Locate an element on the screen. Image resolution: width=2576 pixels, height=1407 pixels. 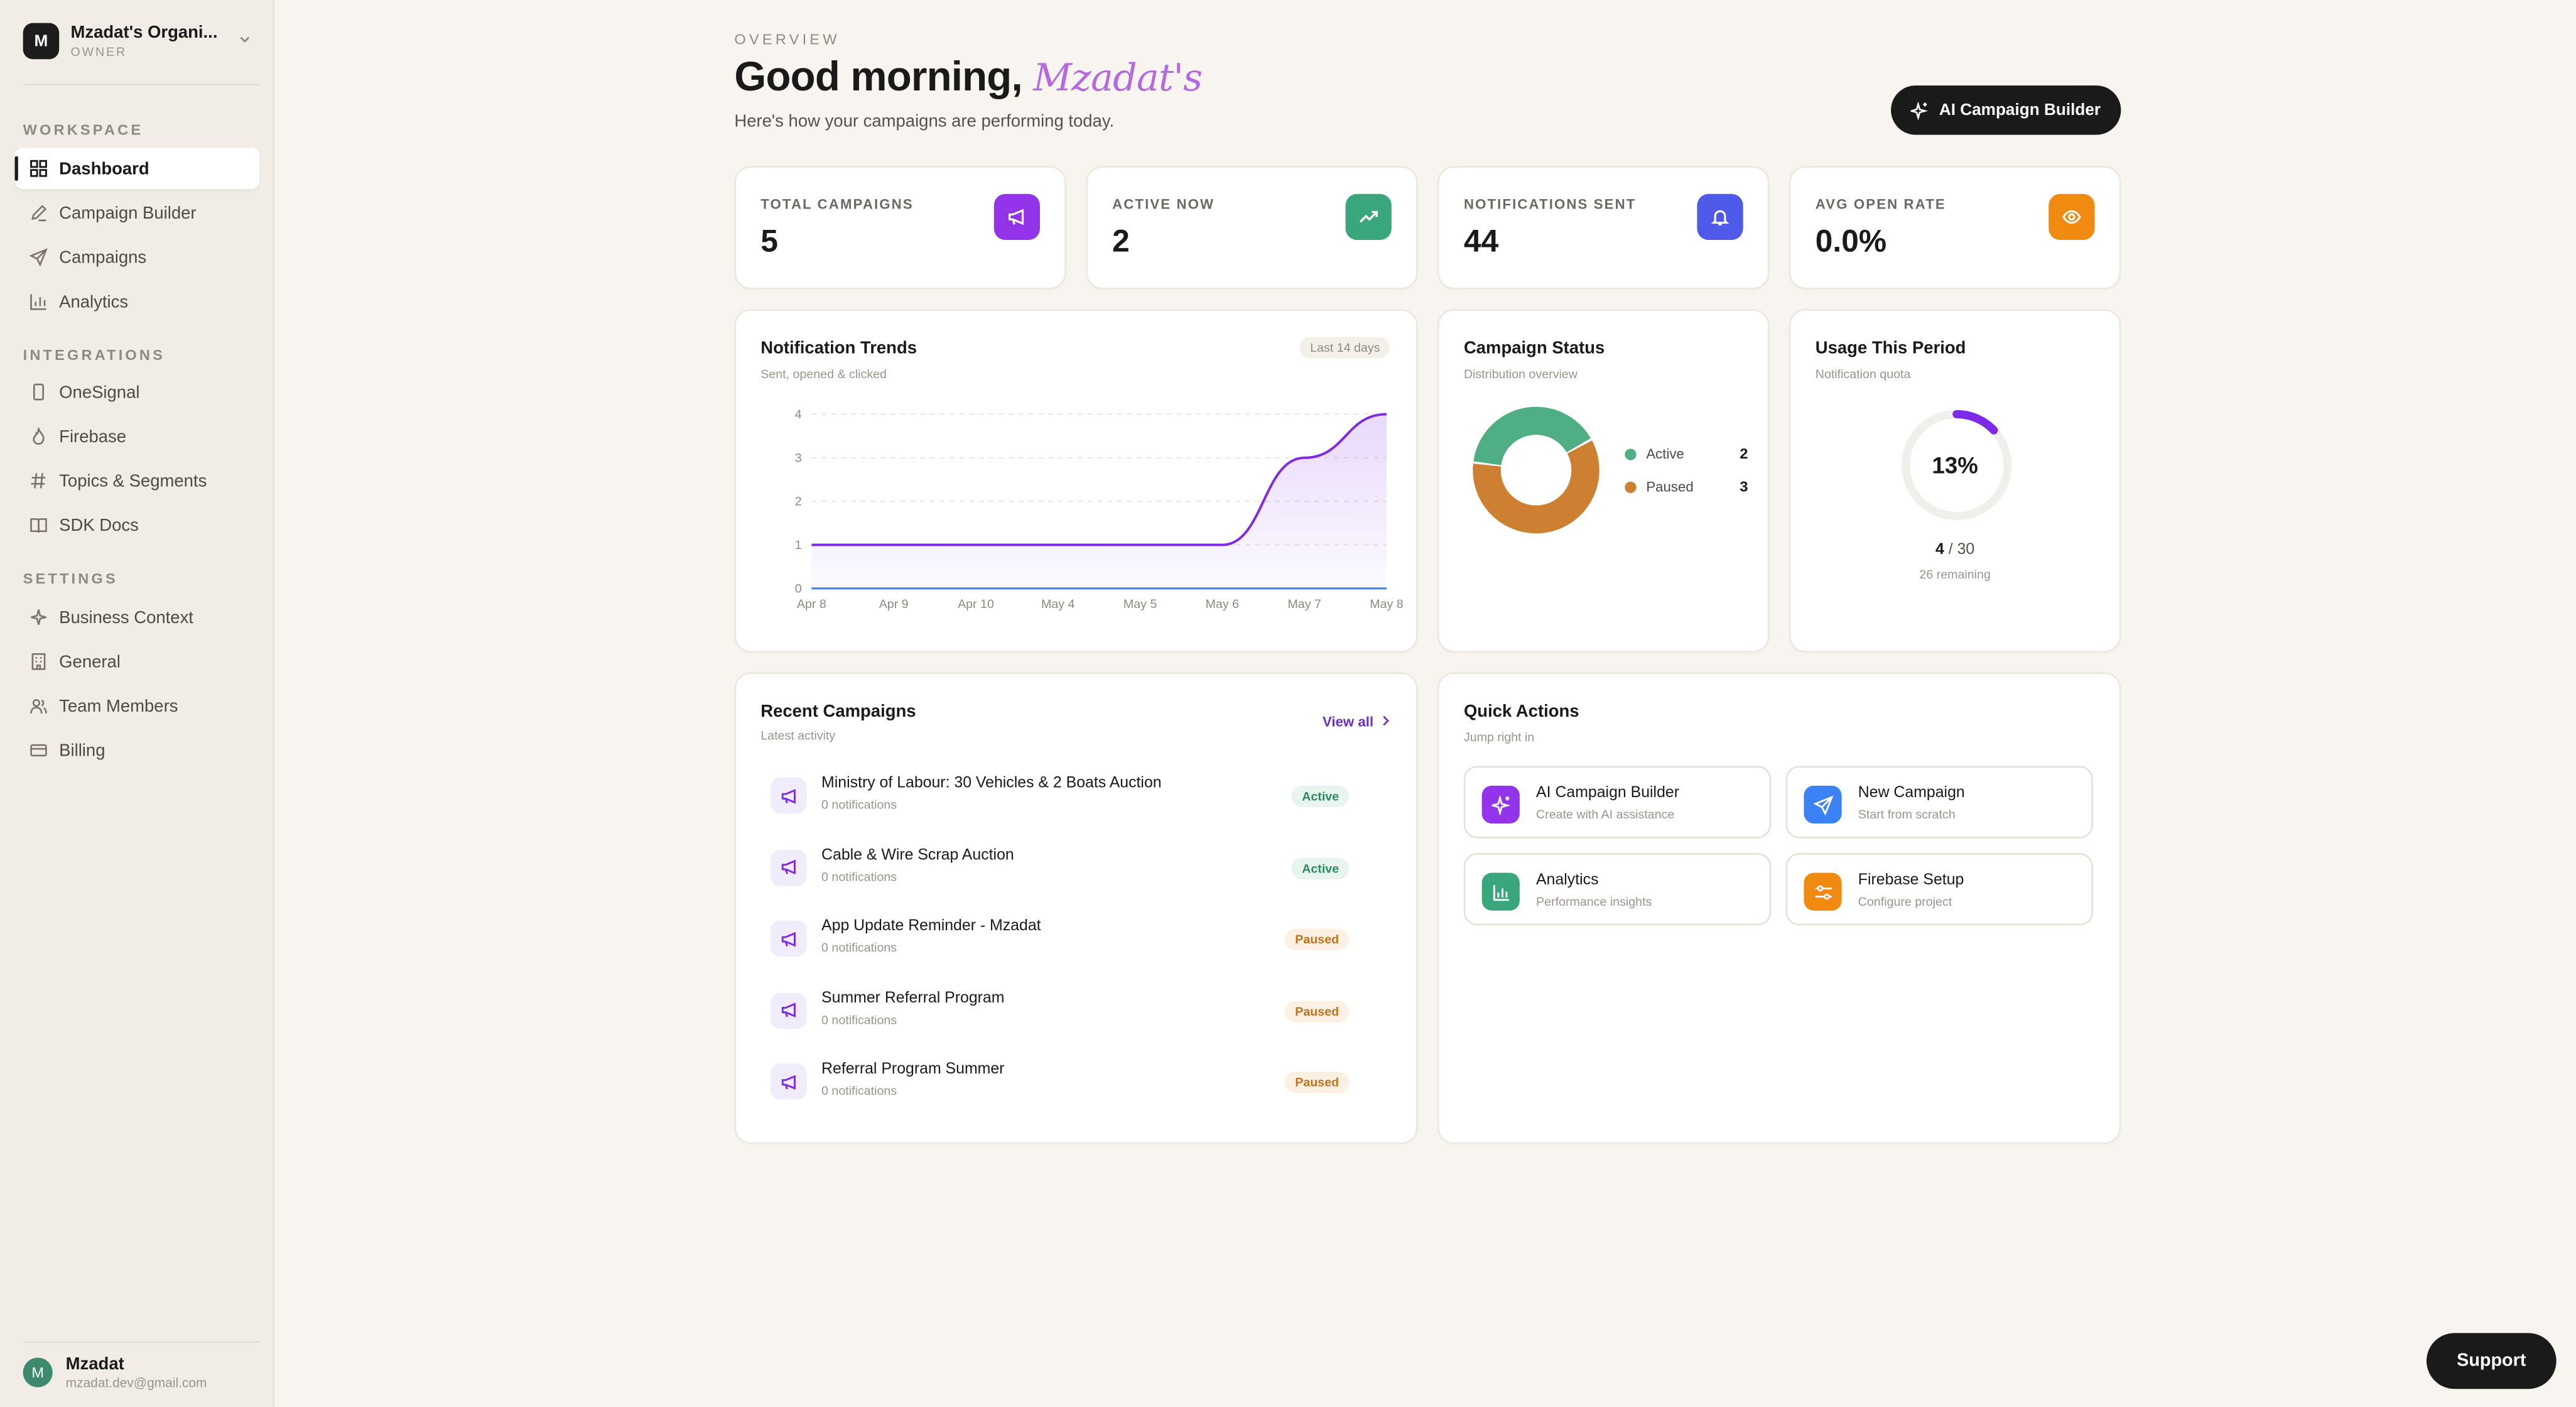
quick-action-title: AI Campaign Builder is located at coordinates (1608, 793).